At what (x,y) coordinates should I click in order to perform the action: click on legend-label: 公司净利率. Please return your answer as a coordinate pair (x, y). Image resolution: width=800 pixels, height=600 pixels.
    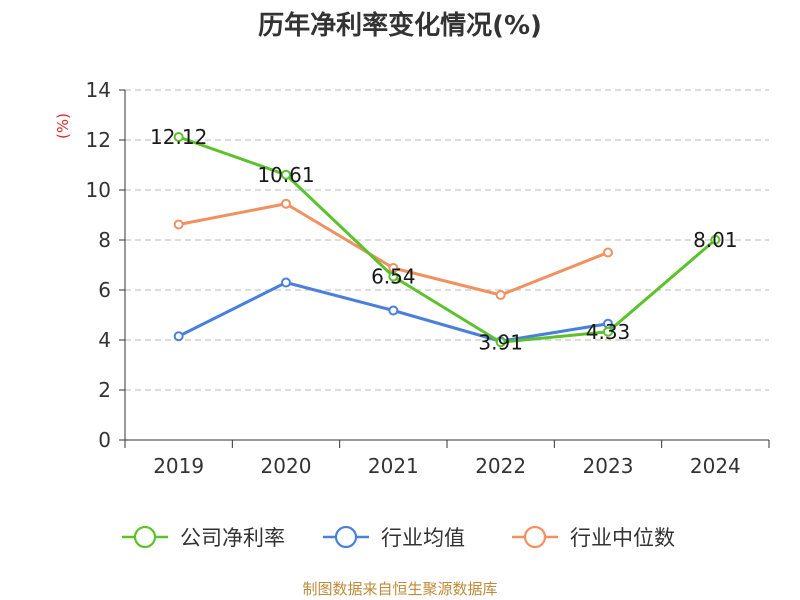
    Looking at the image, I should click on (232, 538).